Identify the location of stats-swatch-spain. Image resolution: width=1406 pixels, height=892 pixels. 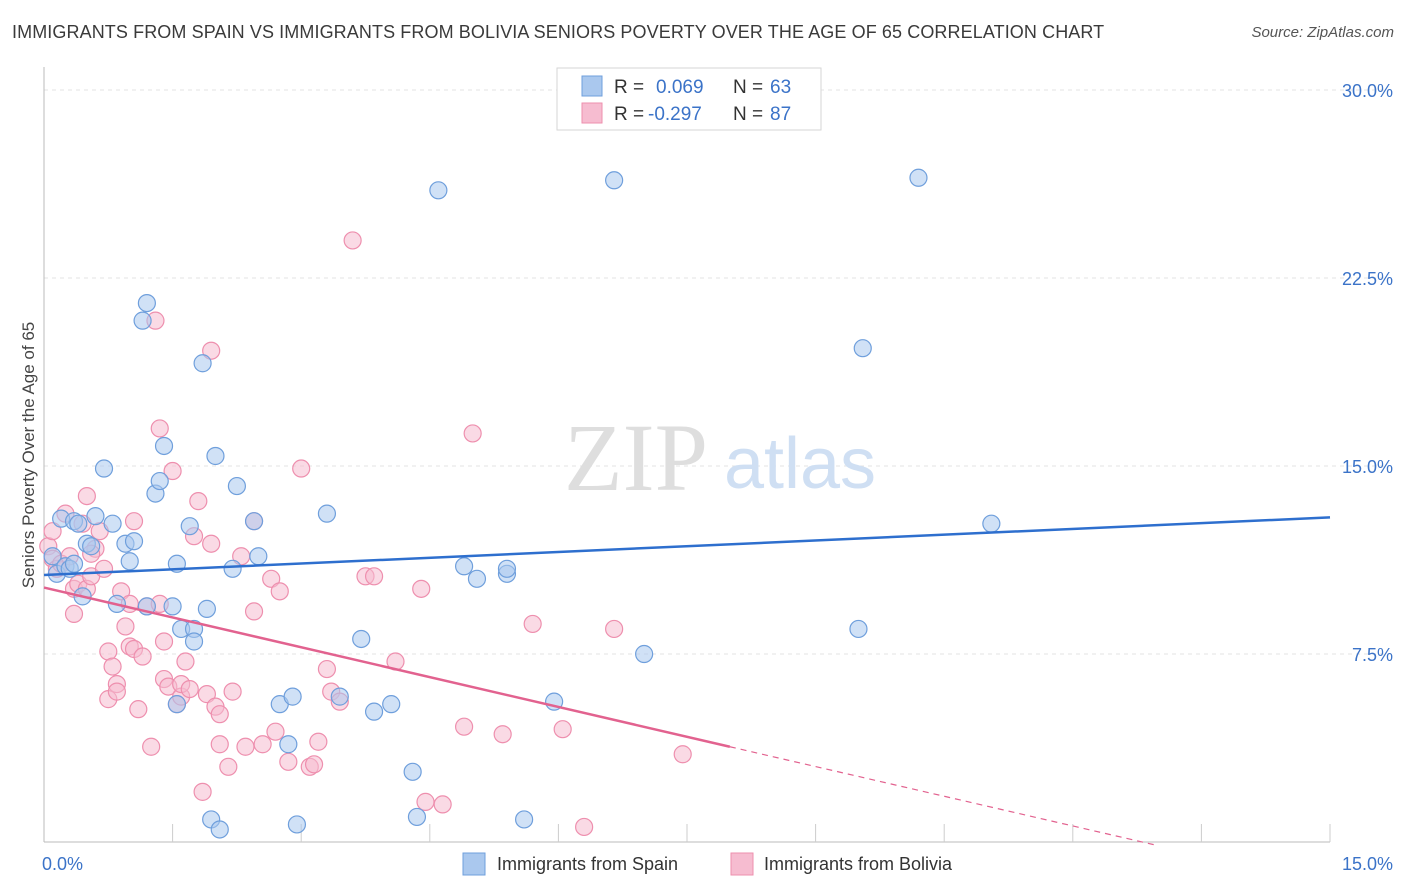
(592, 86).